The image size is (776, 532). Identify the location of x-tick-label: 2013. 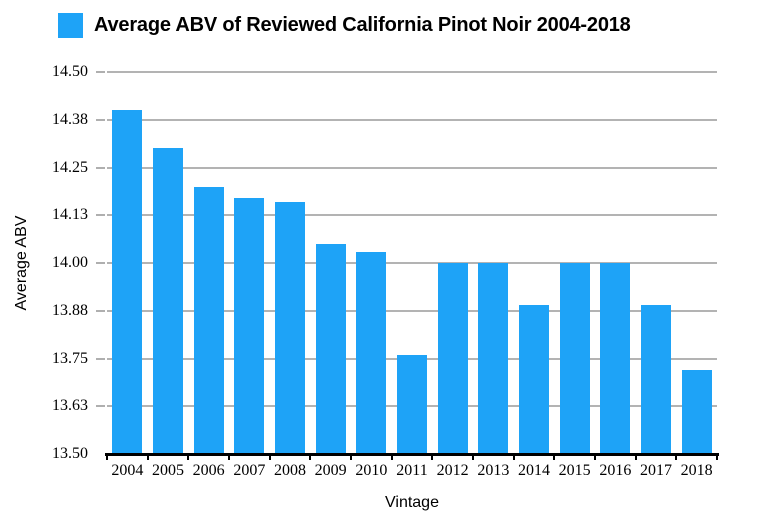
(493, 470).